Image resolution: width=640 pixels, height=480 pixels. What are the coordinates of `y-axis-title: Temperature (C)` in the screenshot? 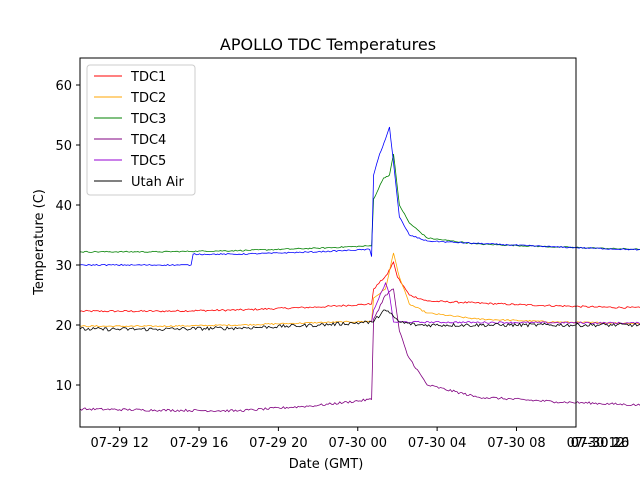 It's located at (39, 242).